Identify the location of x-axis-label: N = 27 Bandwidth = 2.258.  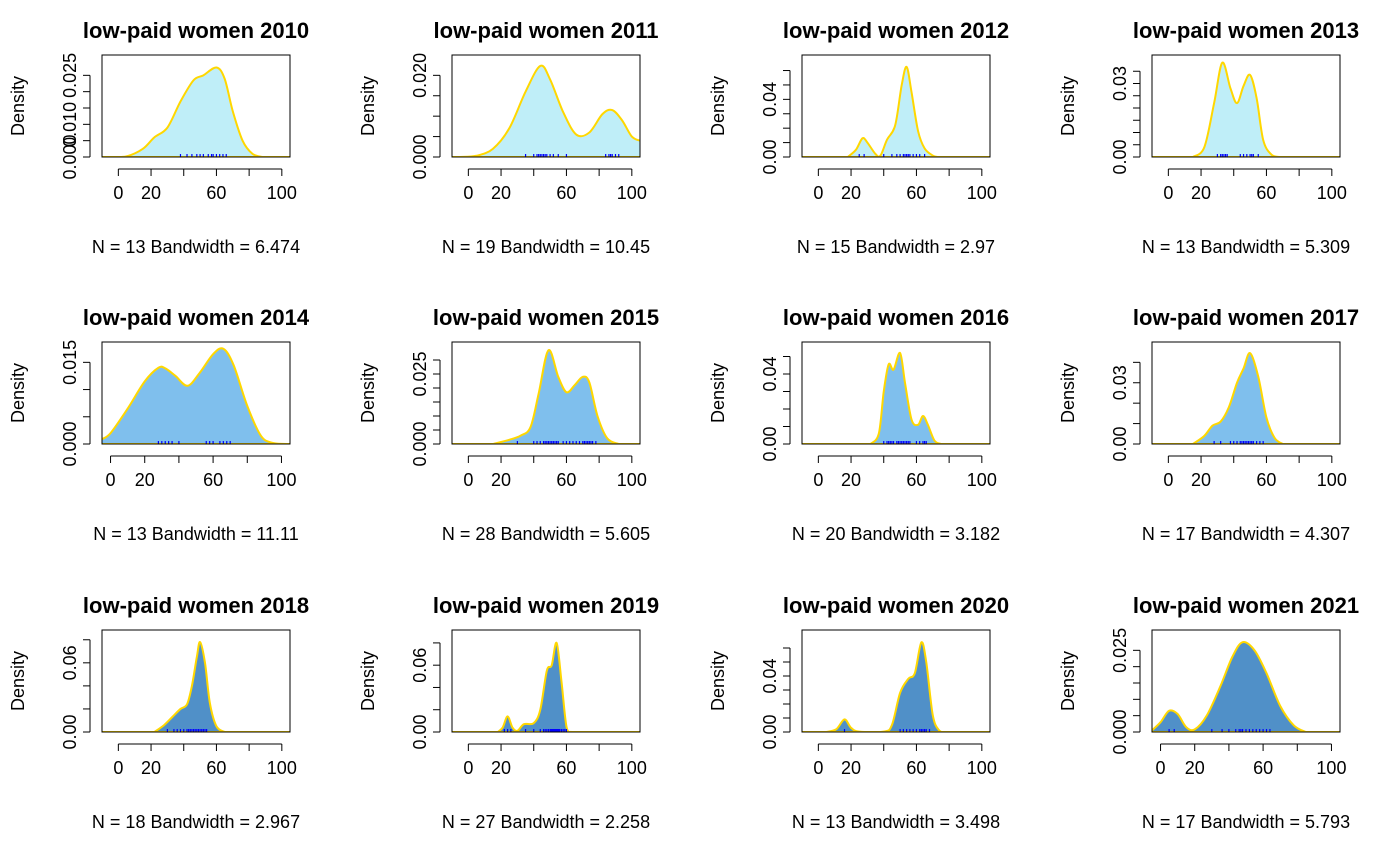
(546, 822).